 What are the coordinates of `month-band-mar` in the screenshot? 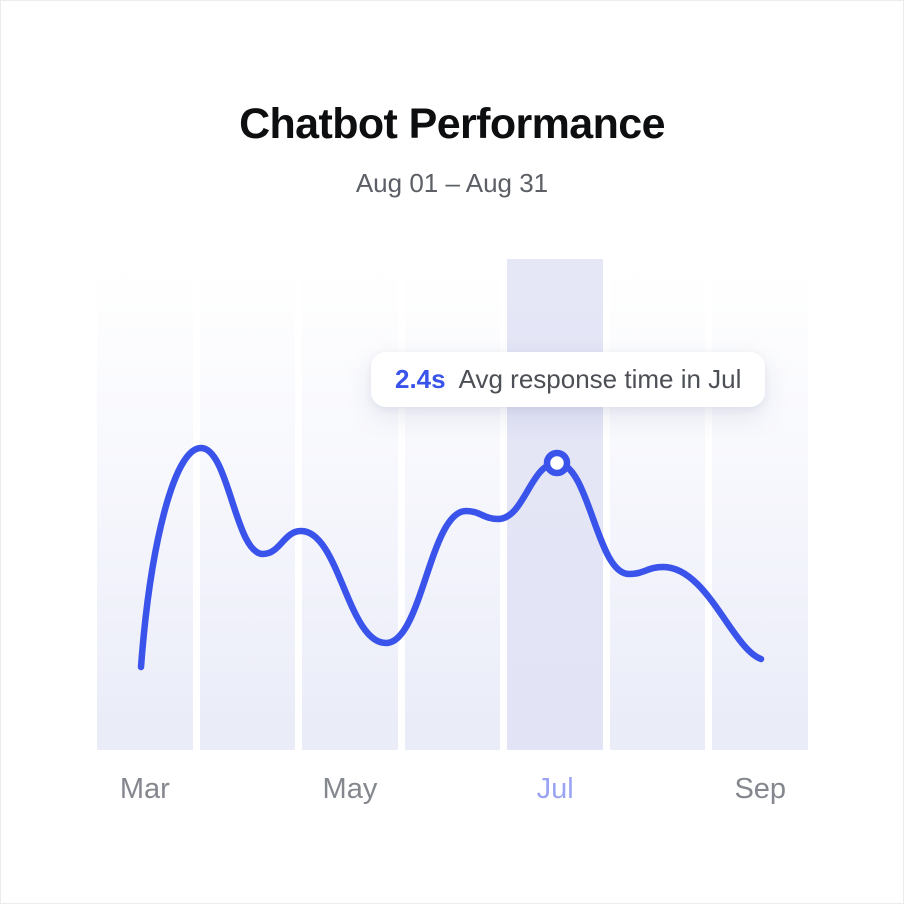 It's located at (145, 507).